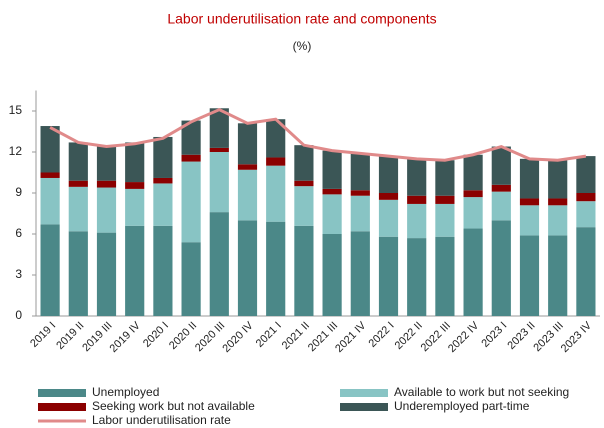 The width and height of the screenshot is (604, 428). What do you see at coordinates (351, 337) in the screenshot?
I see `x-tick-label: 2021 IV` at bounding box center [351, 337].